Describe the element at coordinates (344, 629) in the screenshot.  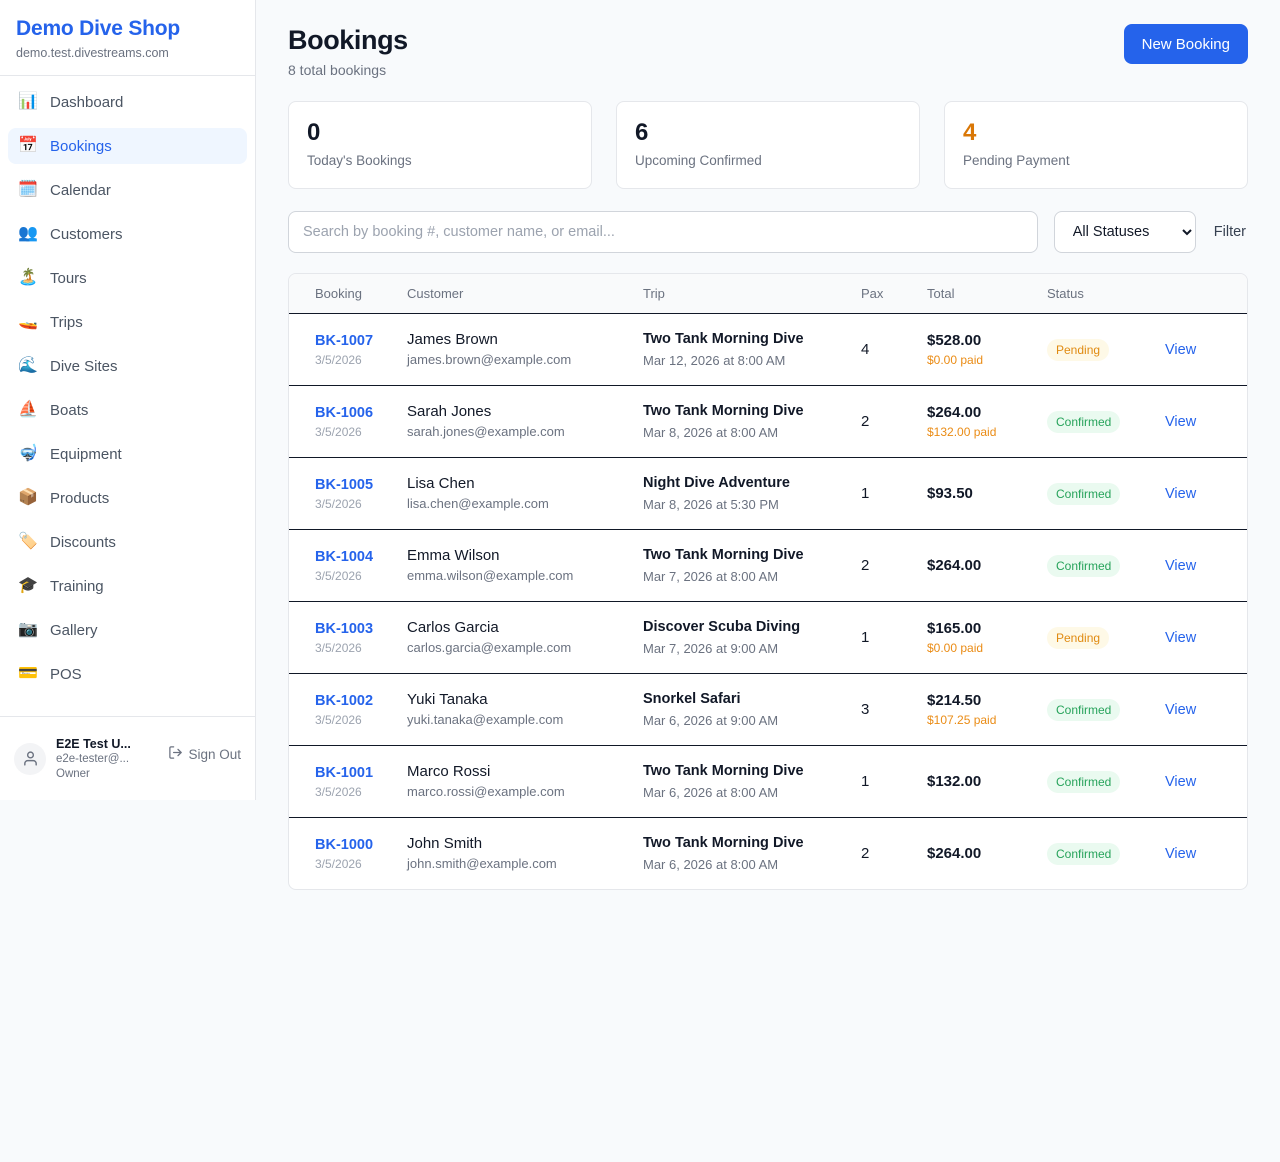
I see `booking-id-link: BK-1003` at that location.